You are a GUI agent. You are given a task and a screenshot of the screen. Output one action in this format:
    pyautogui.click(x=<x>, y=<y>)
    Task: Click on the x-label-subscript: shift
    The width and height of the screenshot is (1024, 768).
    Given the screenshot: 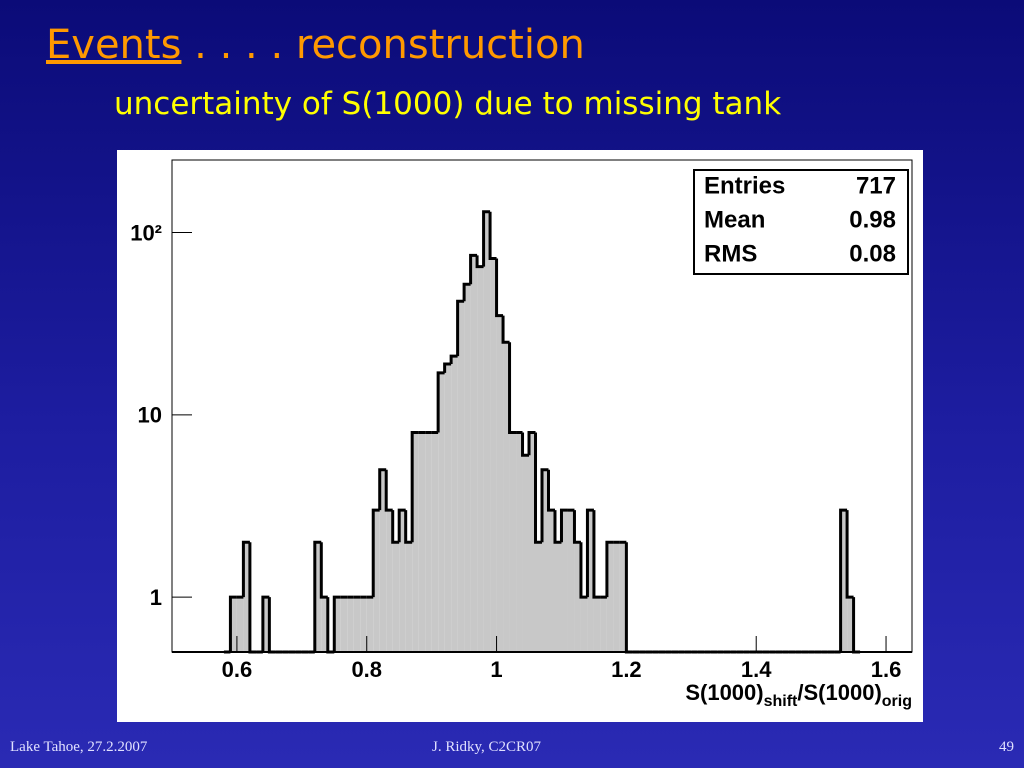 What is the action you would take?
    pyautogui.click(x=781, y=701)
    